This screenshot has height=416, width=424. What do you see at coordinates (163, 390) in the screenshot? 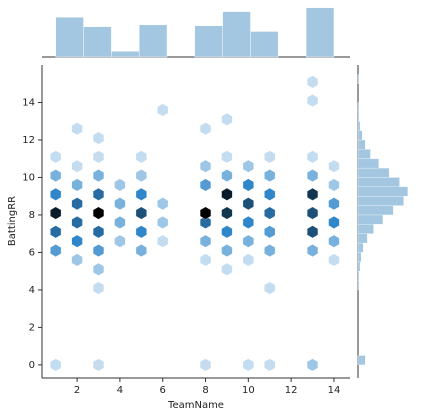
I see `x-tick-label: 6` at bounding box center [163, 390].